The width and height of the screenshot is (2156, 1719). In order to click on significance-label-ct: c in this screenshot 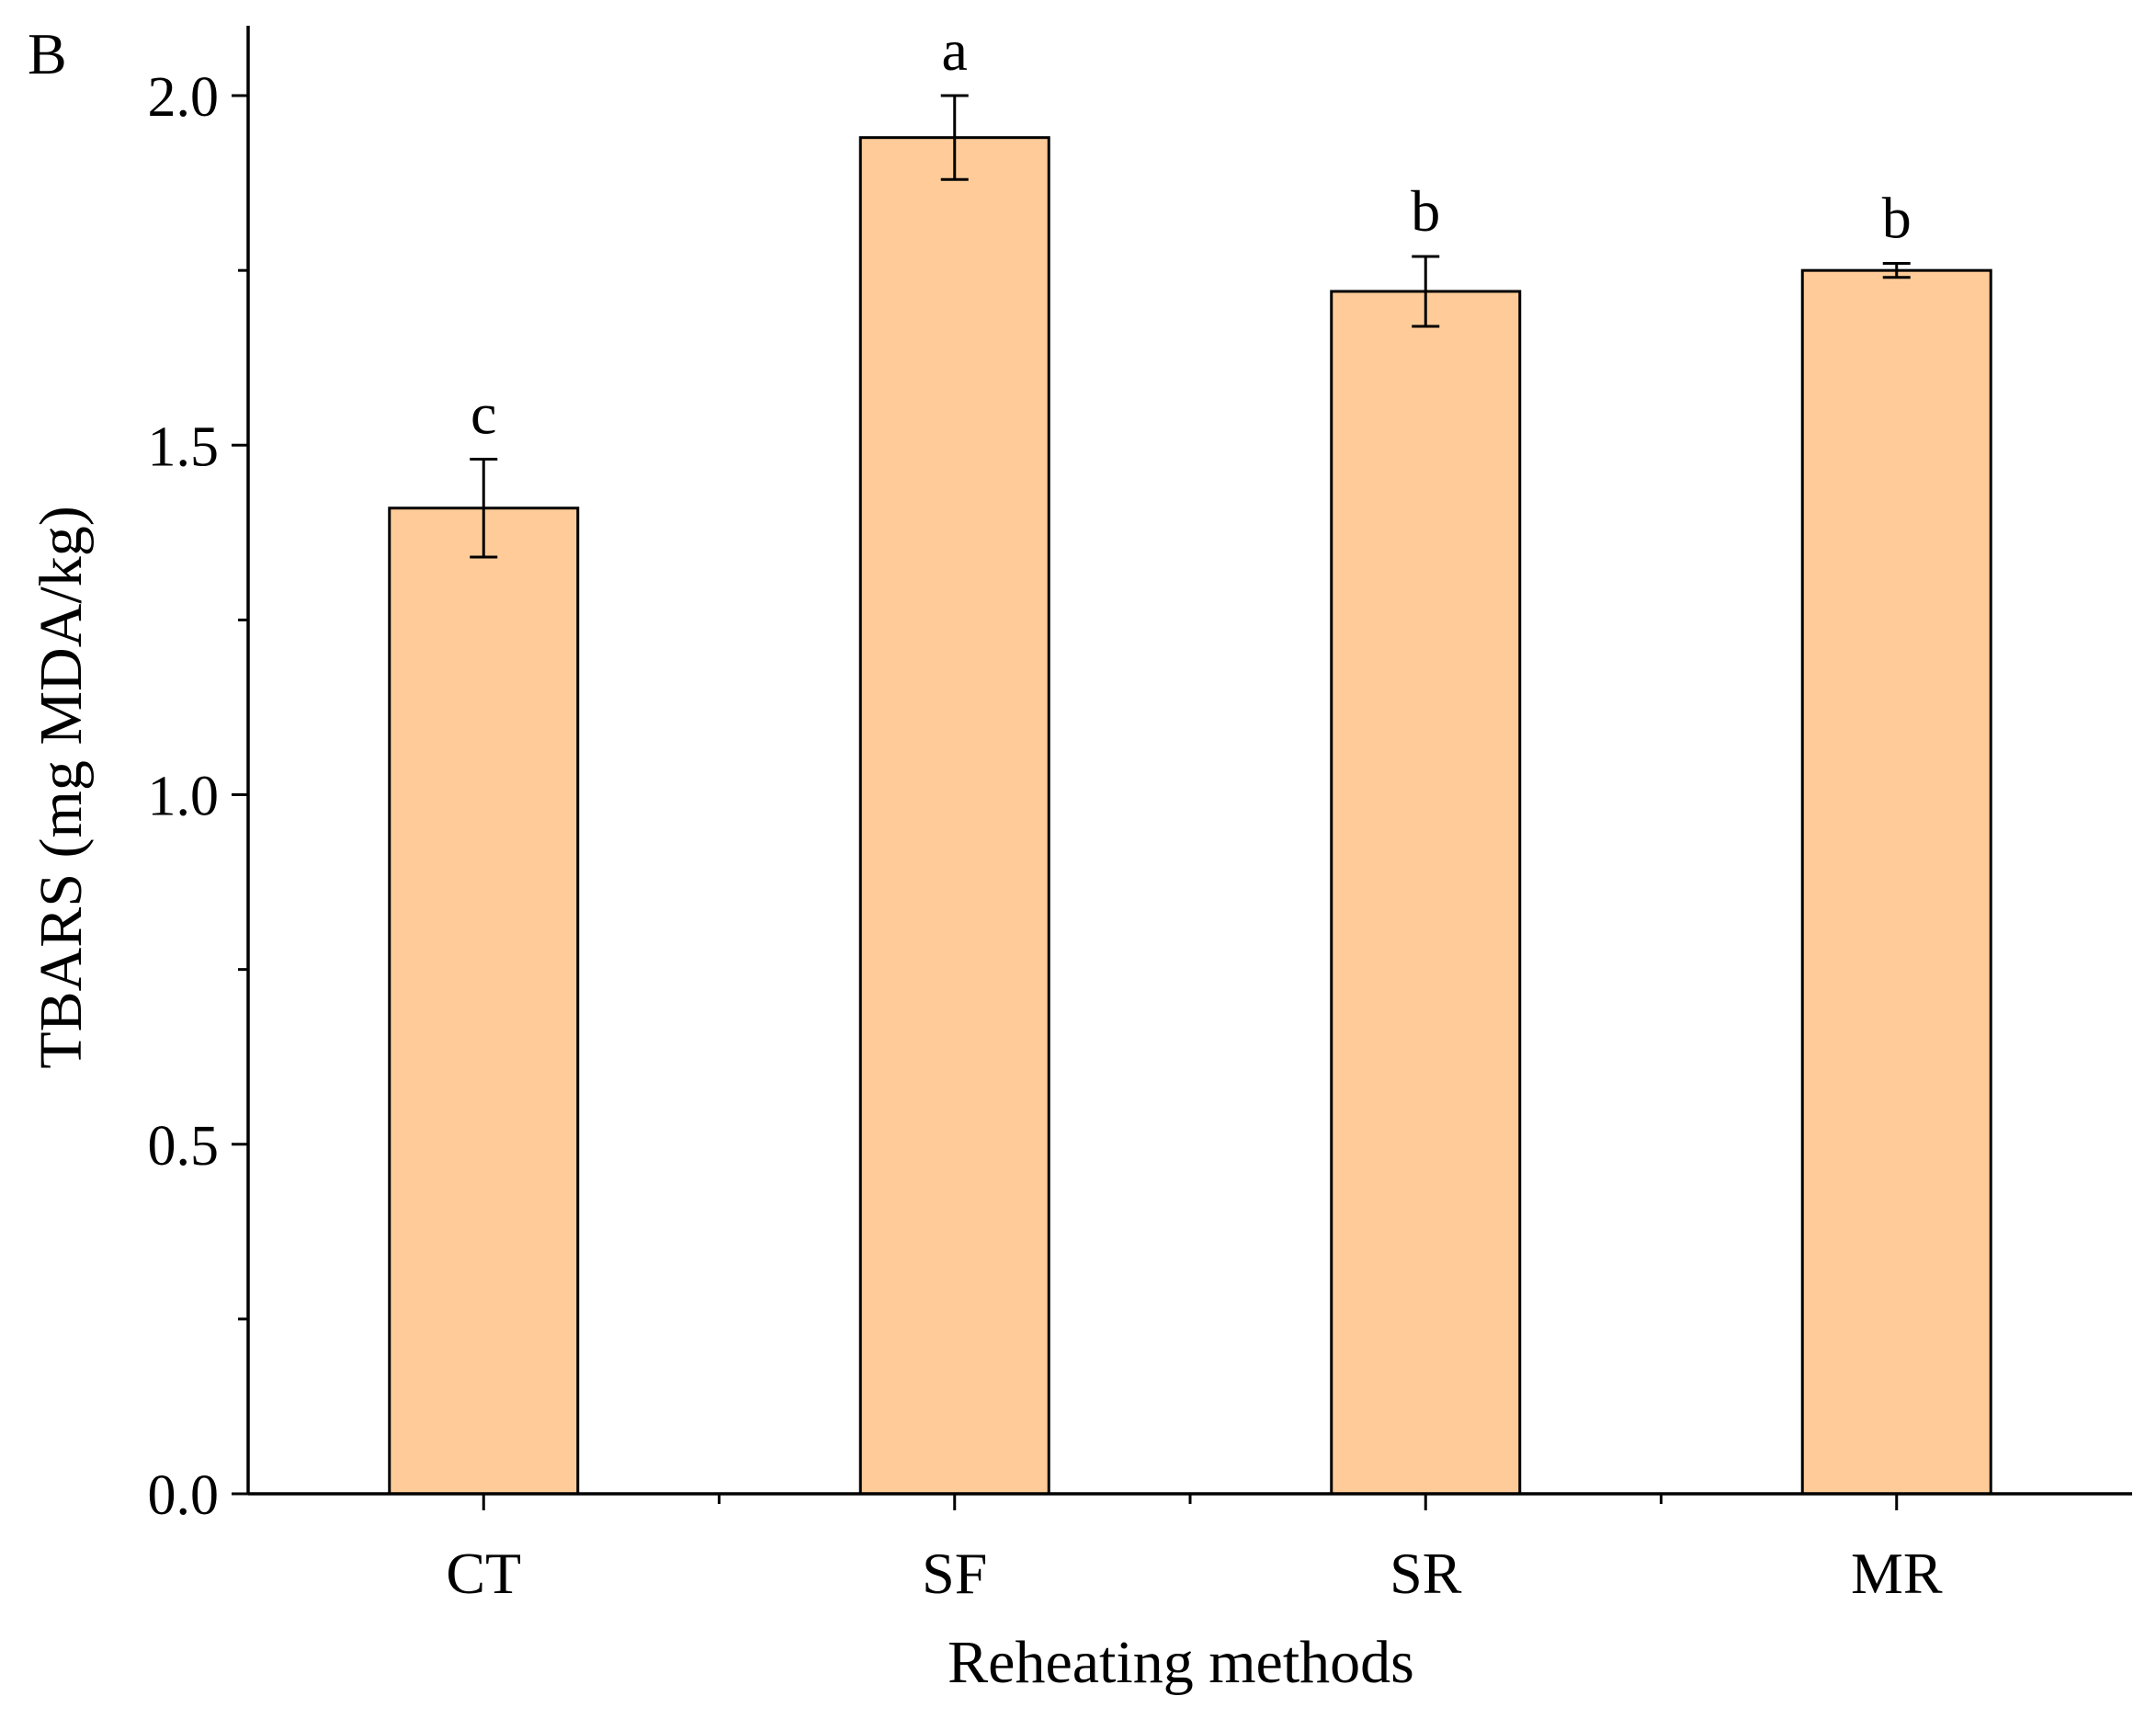, I will do `click(483, 414)`.